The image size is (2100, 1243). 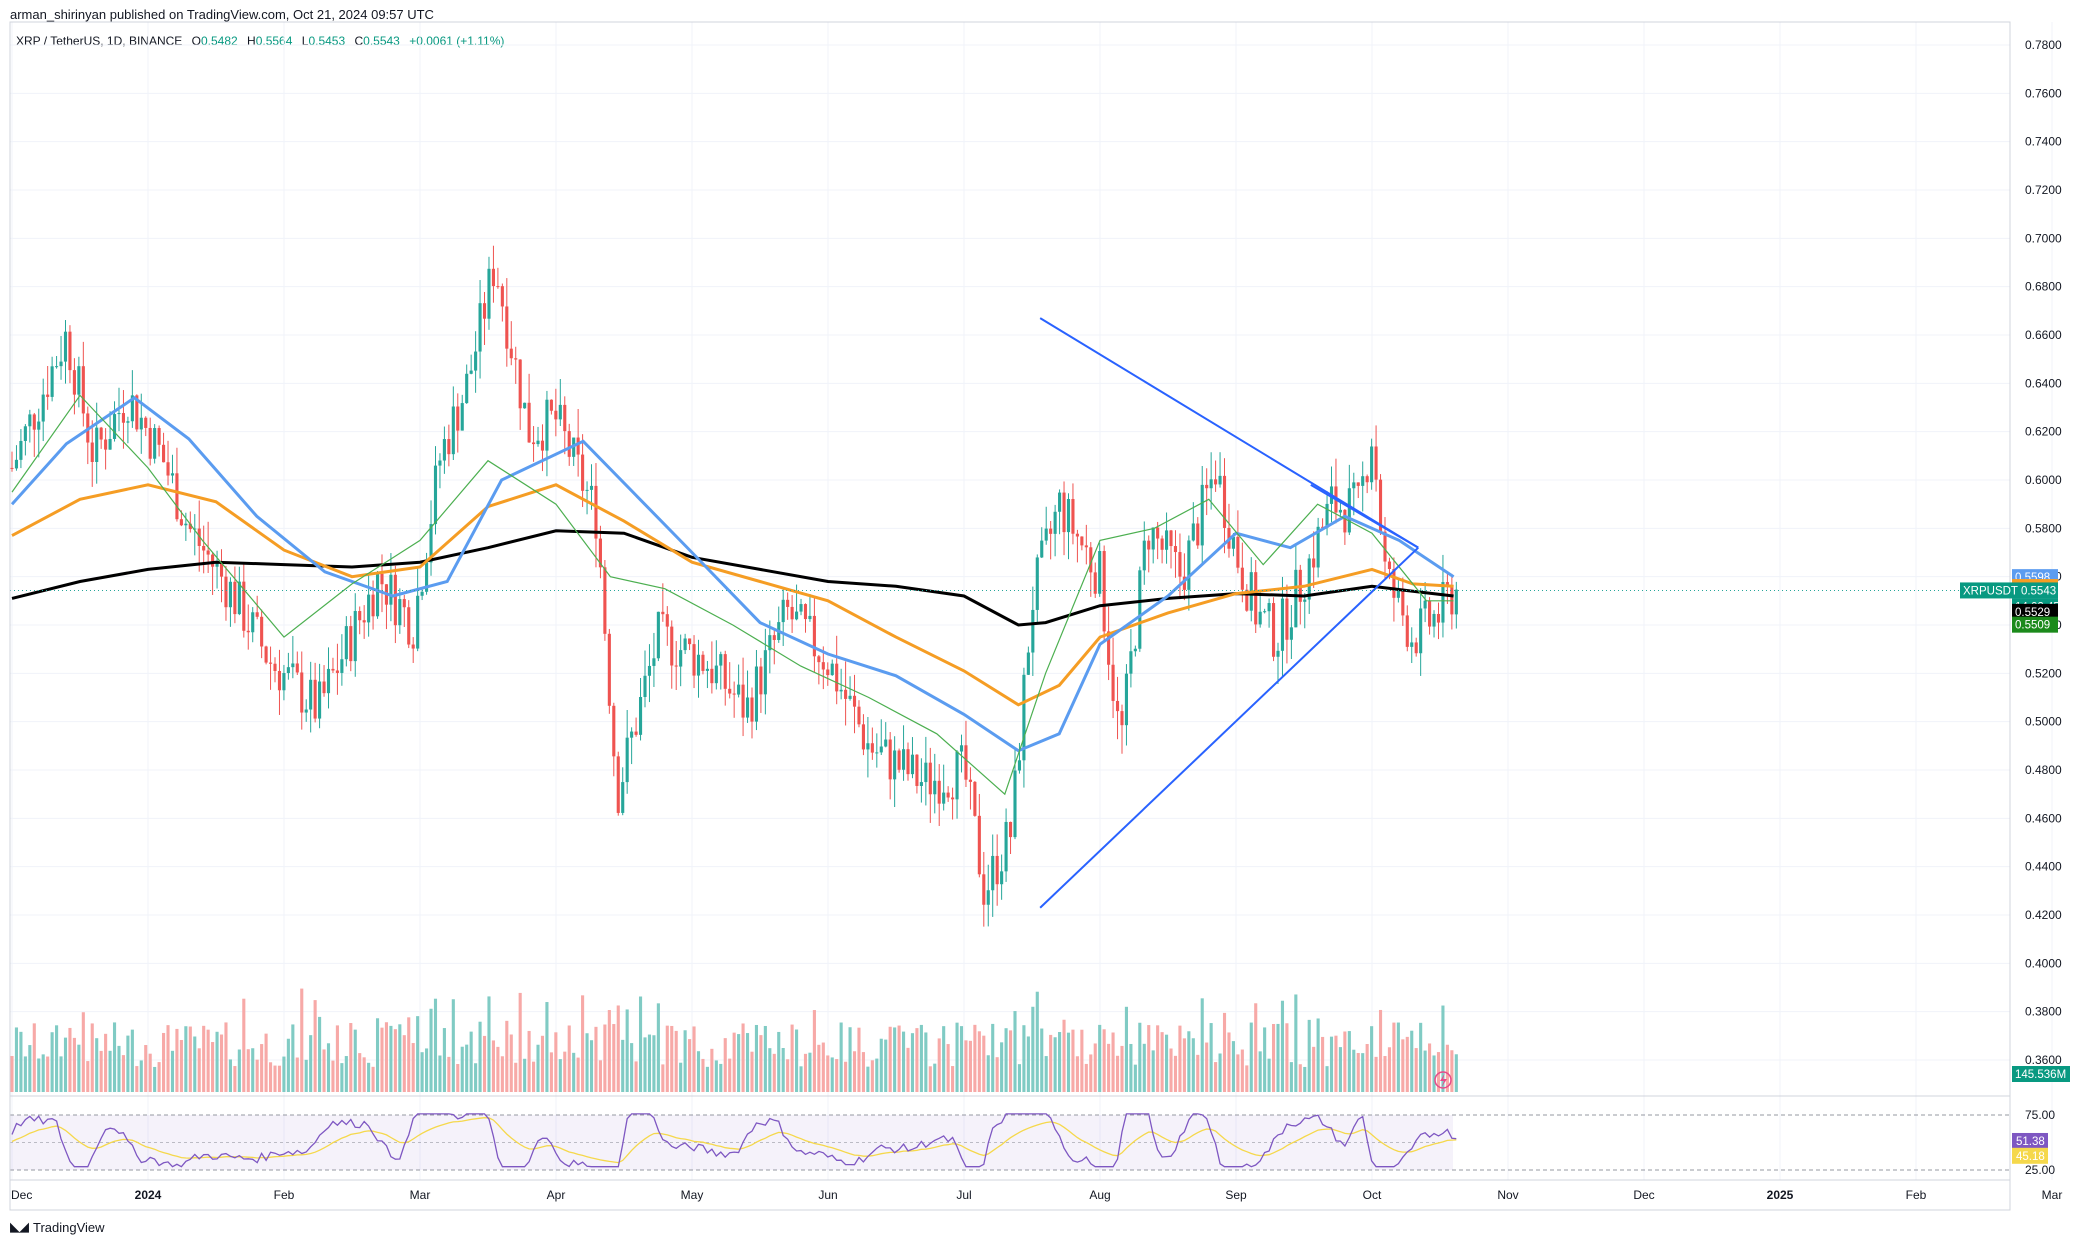 What do you see at coordinates (2040, 1075) in the screenshot?
I see `volume-badge-value: 145.536M` at bounding box center [2040, 1075].